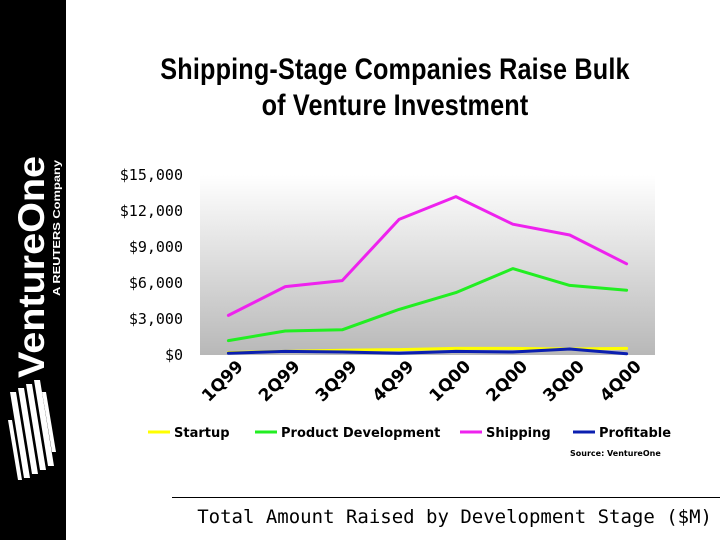  I want to click on sidebar: VentureOne A REUTERS Company, so click(33, 270).